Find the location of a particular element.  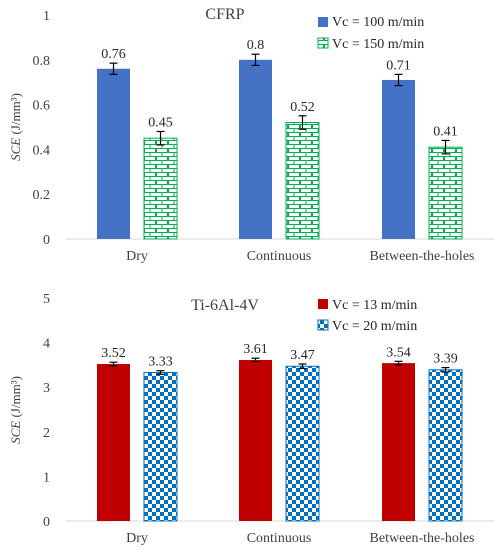

y-tick-label: 0.8 is located at coordinates (42, 61).